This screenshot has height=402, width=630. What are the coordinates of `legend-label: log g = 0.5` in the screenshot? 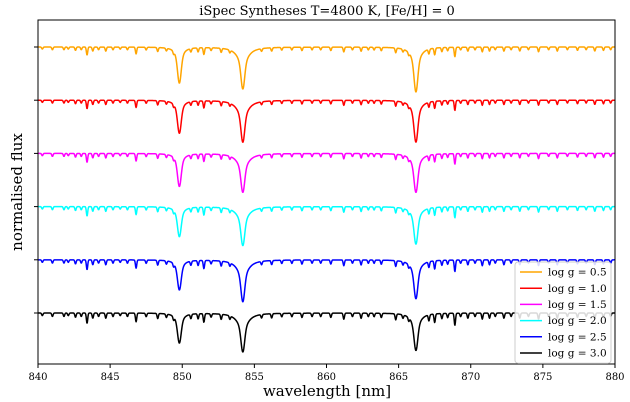 It's located at (577, 273).